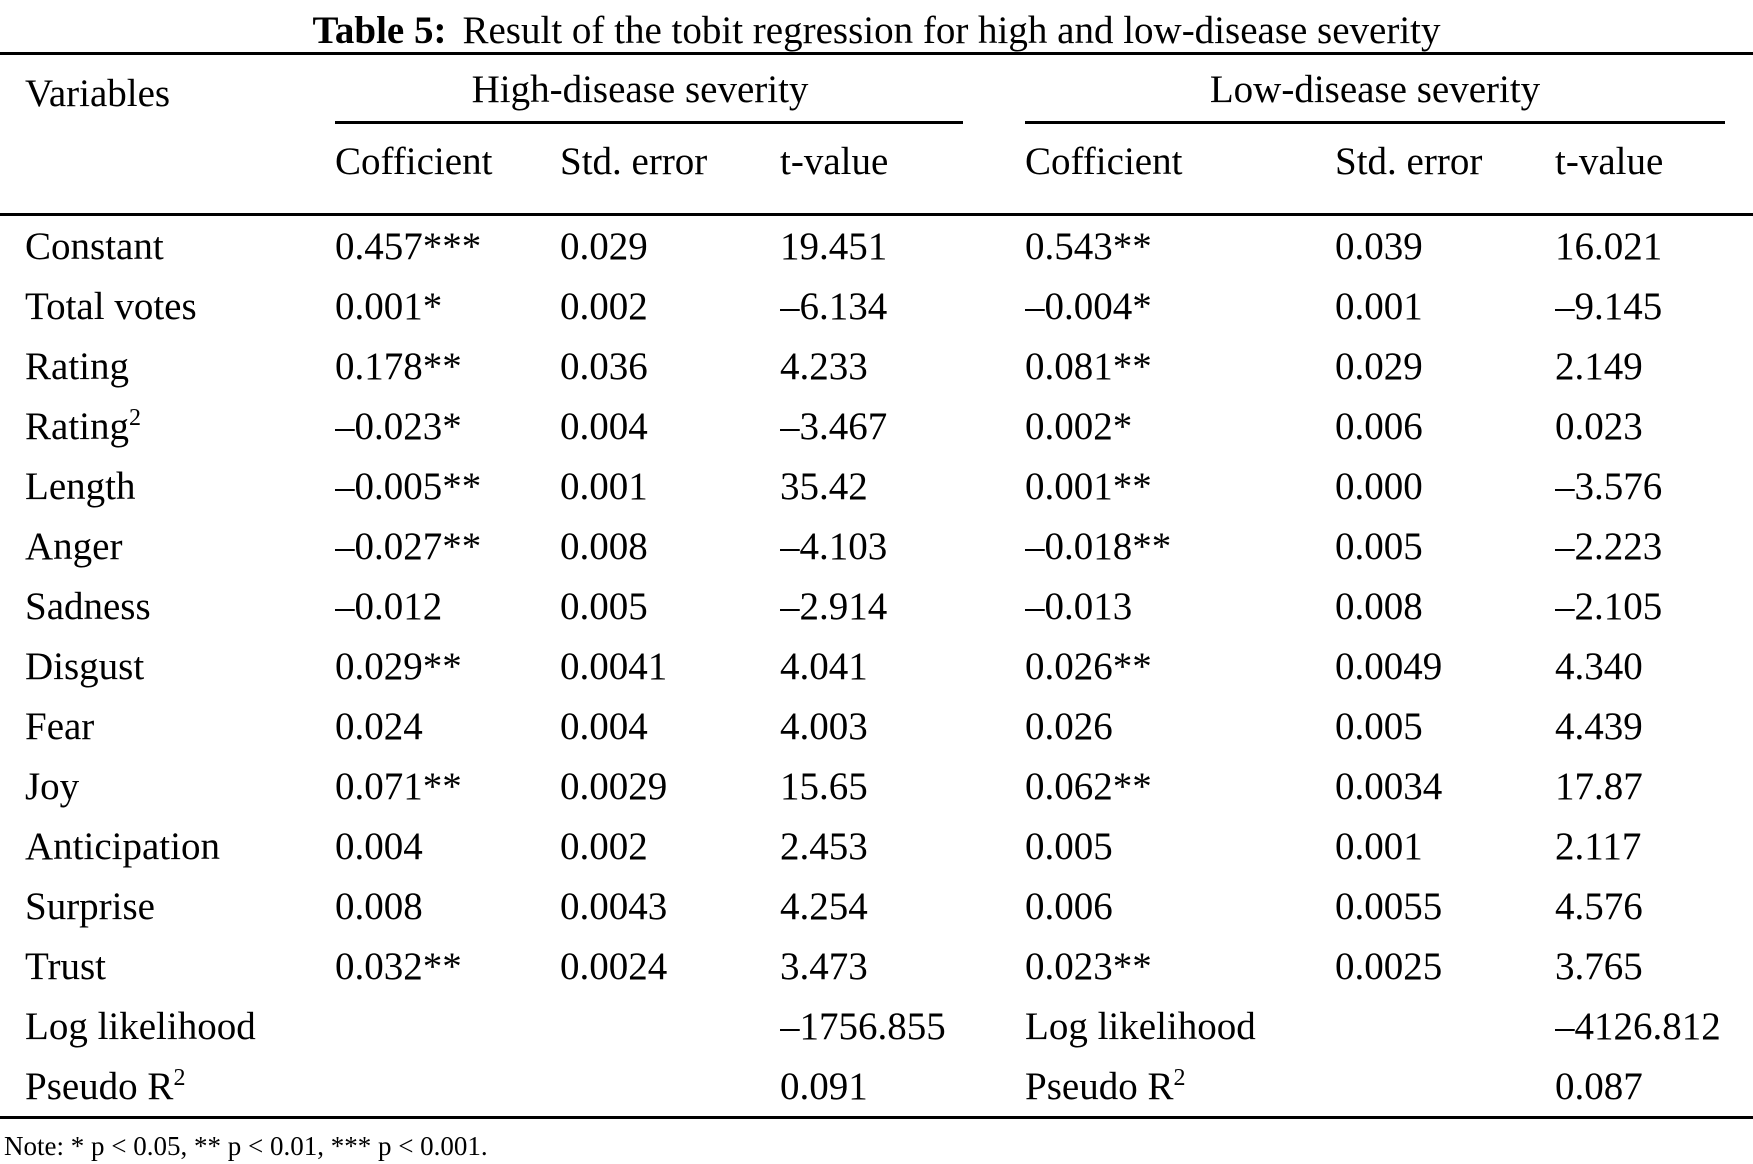  Describe the element at coordinates (1375, 95) in the screenshot. I see `group-header-low-severity-label: Low-disease severity` at that location.